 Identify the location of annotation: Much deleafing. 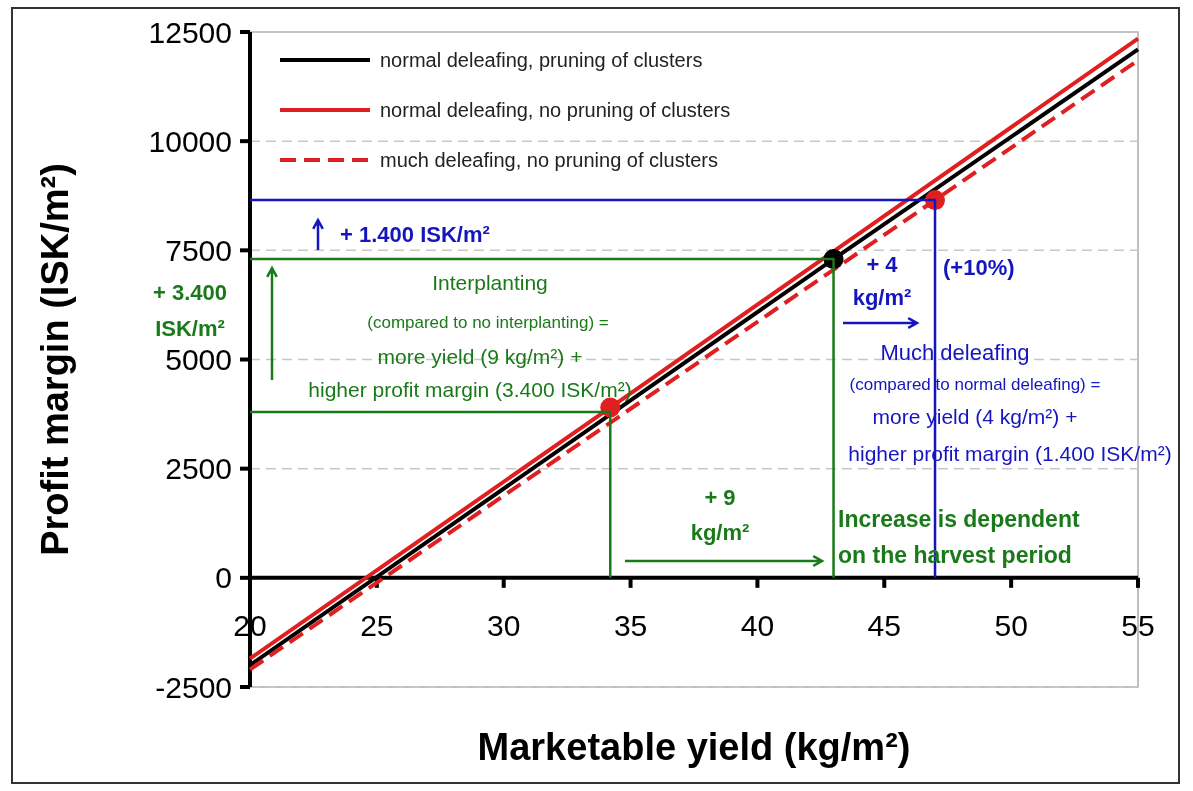
(955, 352).